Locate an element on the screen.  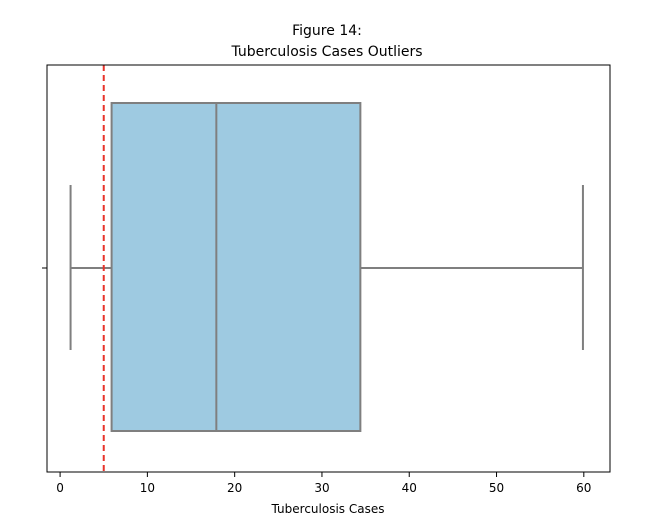
x-tick-label: 10 is located at coordinates (147, 488).